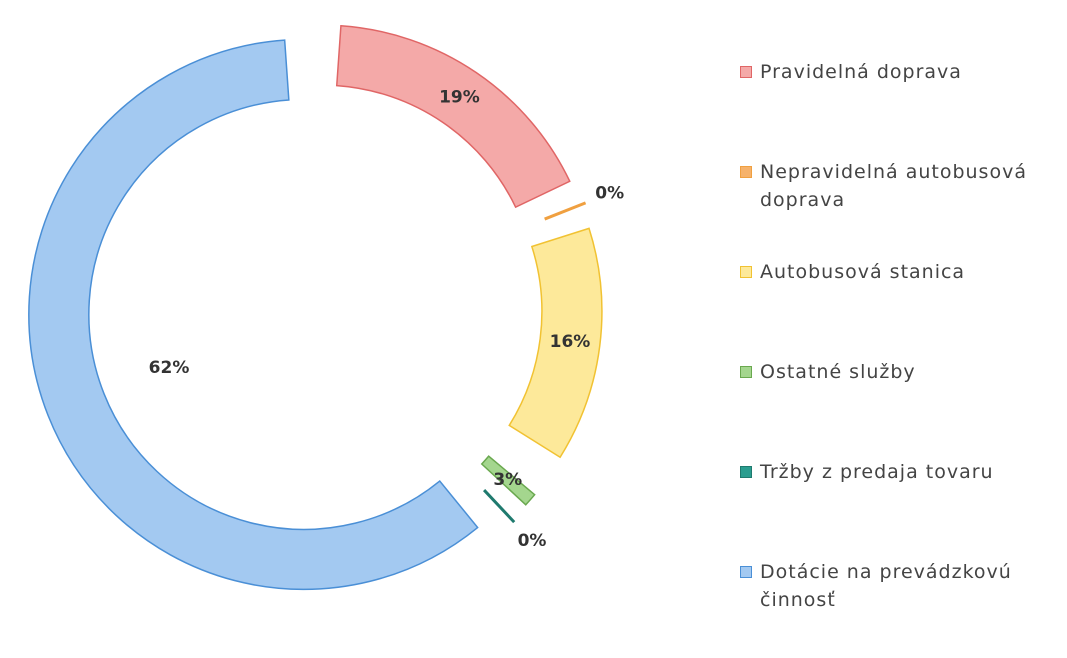 The image size is (1067, 658). I want to click on legend-label: Autobusová stanica, so click(863, 272).